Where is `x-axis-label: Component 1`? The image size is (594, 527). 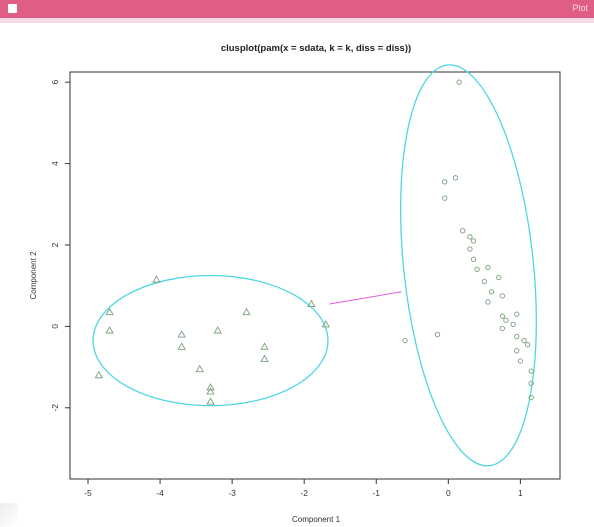
x-axis-label: Component 1 is located at coordinates (316, 519).